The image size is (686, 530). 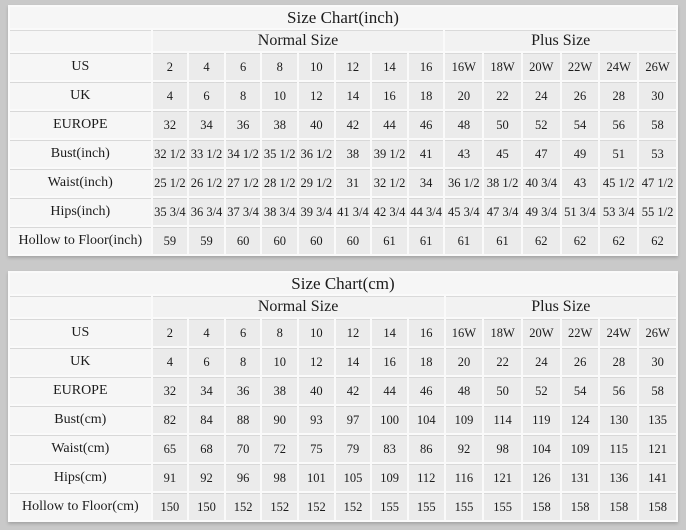 What do you see at coordinates (464, 153) in the screenshot?
I see `size-cell: 43` at bounding box center [464, 153].